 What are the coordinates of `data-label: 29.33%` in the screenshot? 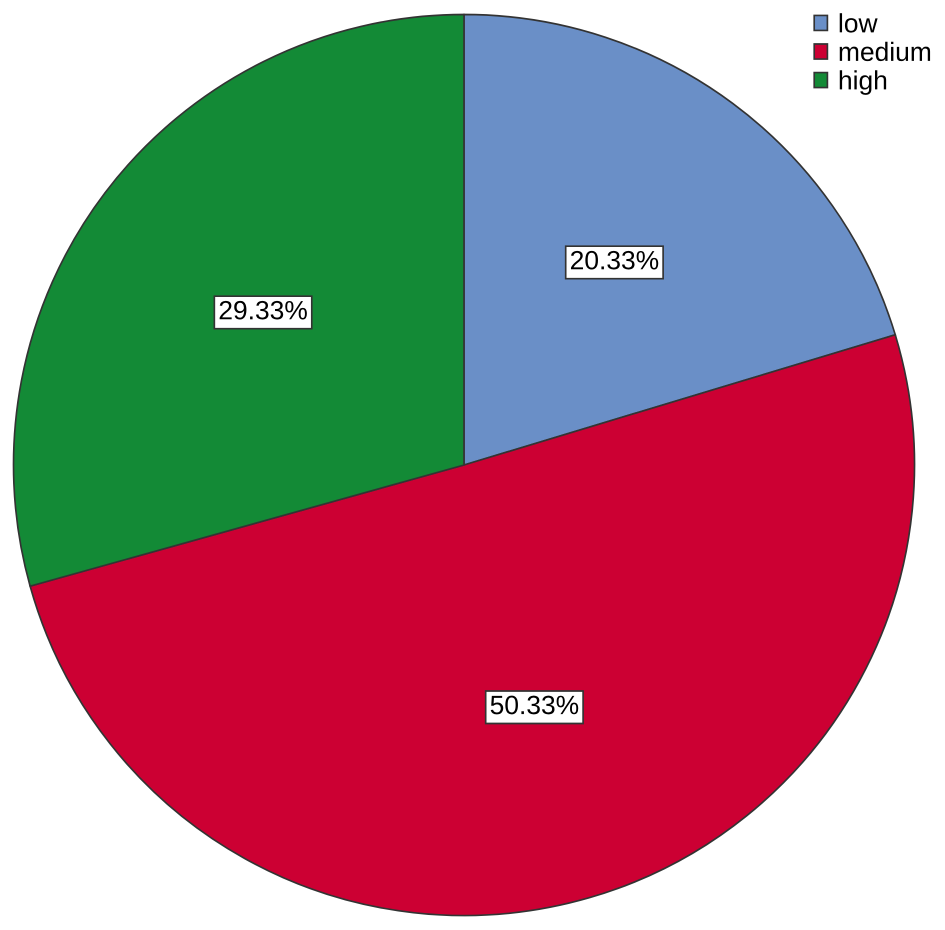 It's located at (263, 310).